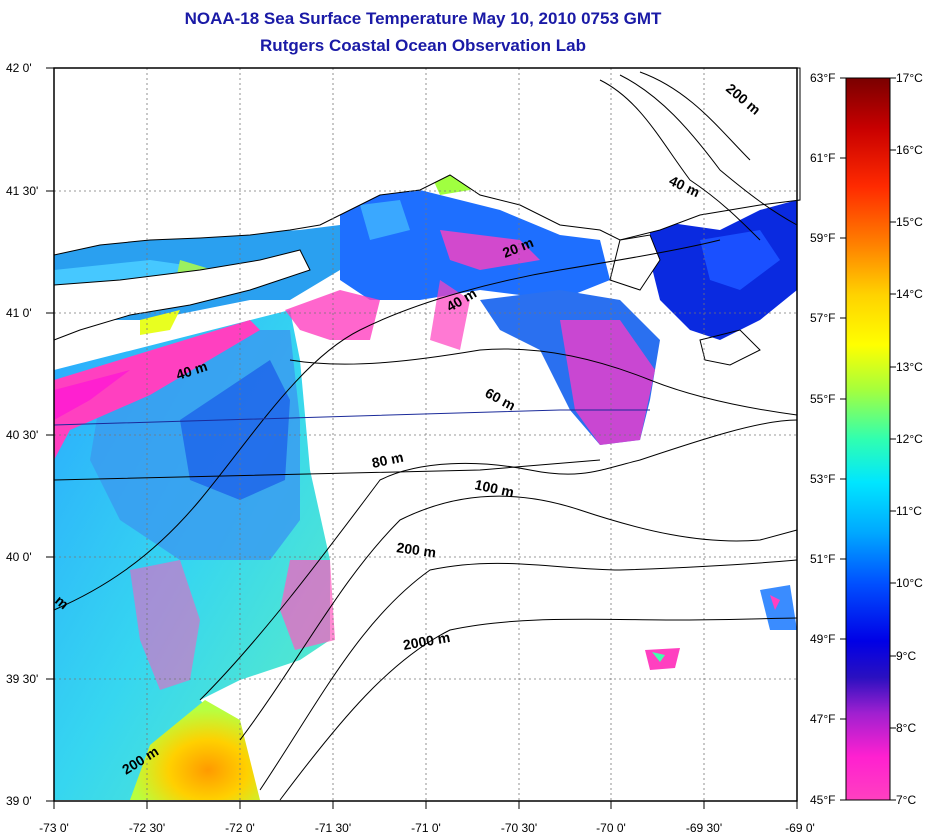  Describe the element at coordinates (822, 479) in the screenshot. I see `f-label: 53°F` at that location.